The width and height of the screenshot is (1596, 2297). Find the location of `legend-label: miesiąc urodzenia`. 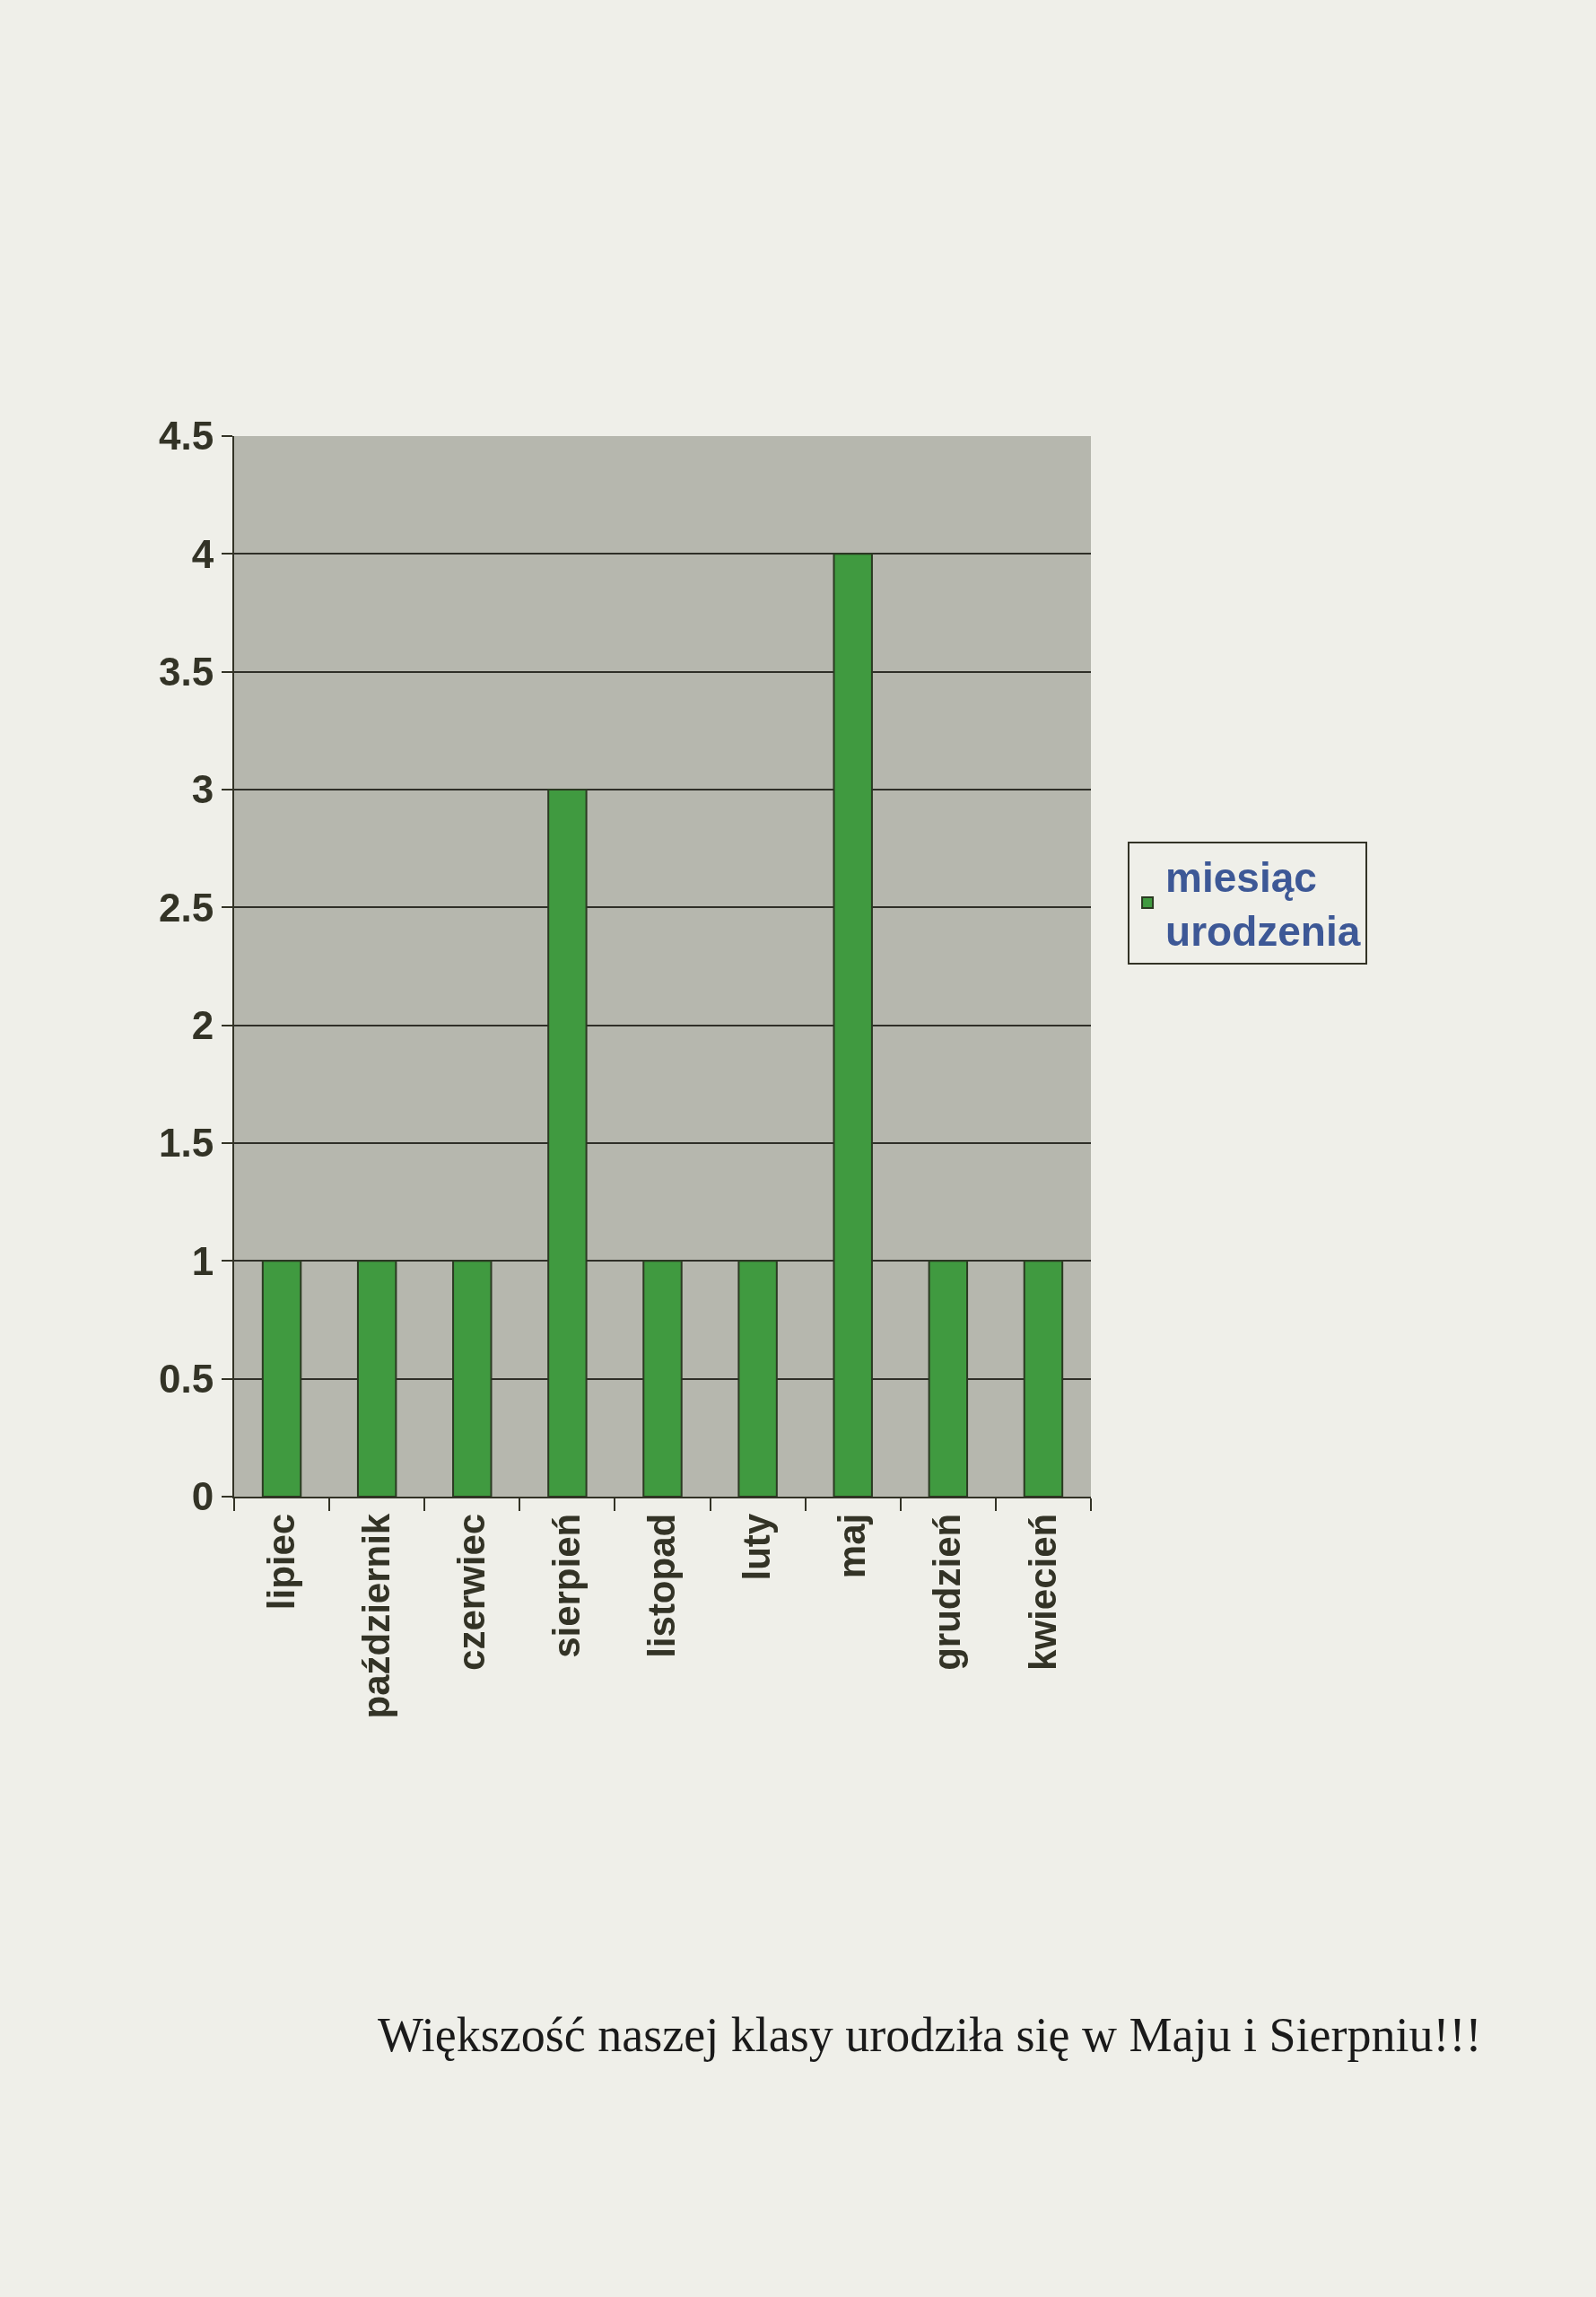

legend-label: miesiąc urodzenia is located at coordinates (1263, 904).